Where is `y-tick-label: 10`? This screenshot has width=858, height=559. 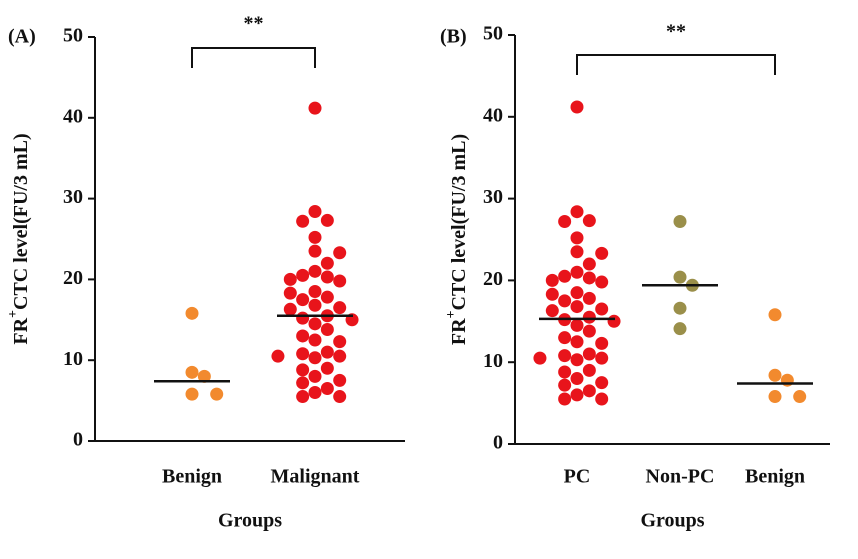 y-tick-label: 10 is located at coordinates (73, 359).